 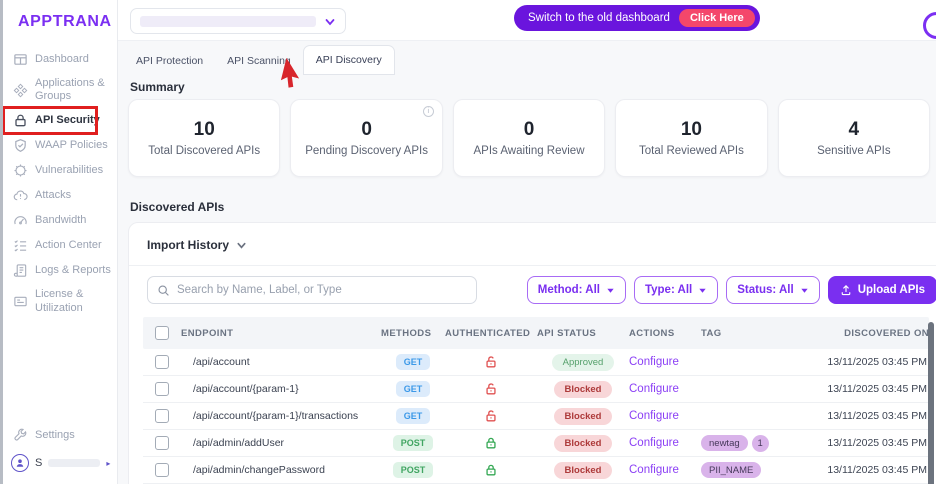 What do you see at coordinates (58, 301) in the screenshot?
I see `sidebar-item-license-utilization: License & Utilization` at bounding box center [58, 301].